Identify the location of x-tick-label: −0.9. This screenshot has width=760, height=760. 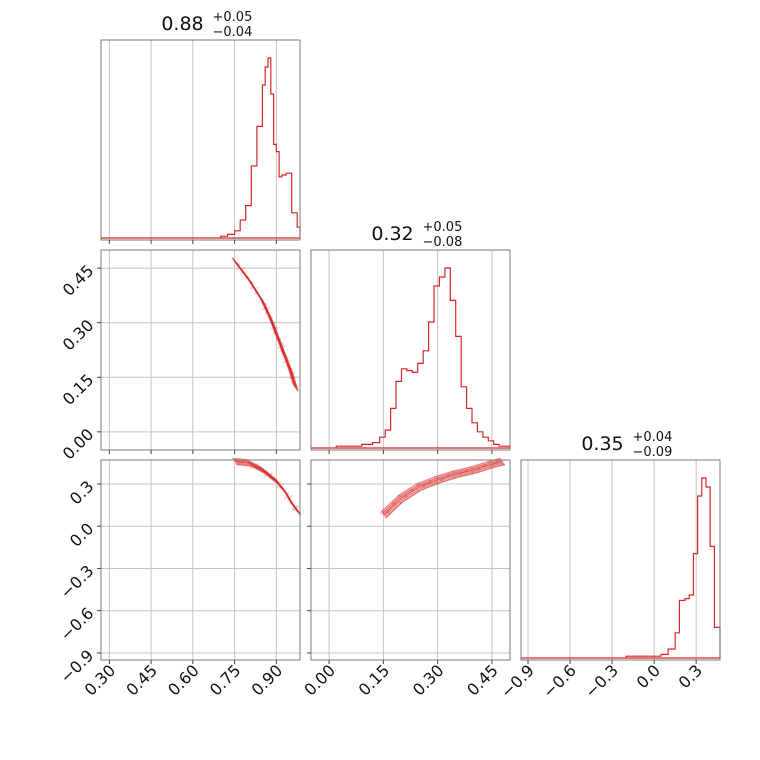
(517, 681).